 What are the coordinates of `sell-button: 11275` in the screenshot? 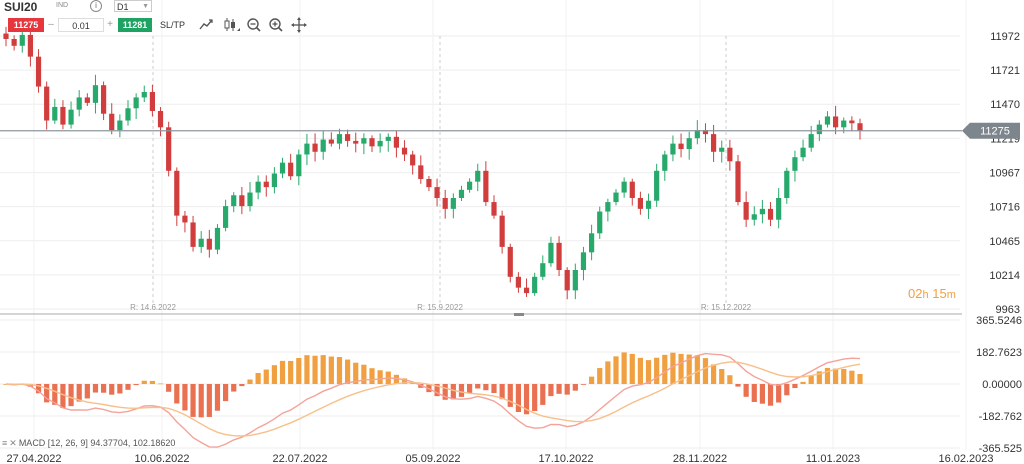 It's located at (26, 25).